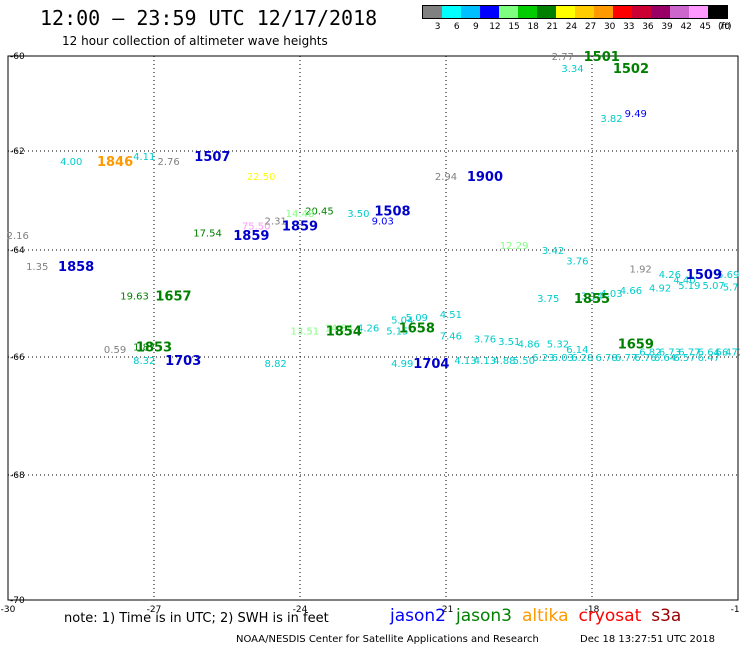  What do you see at coordinates (514, 27) in the screenshot?
I see `color-scale-tick-label: 15` at bounding box center [514, 27].